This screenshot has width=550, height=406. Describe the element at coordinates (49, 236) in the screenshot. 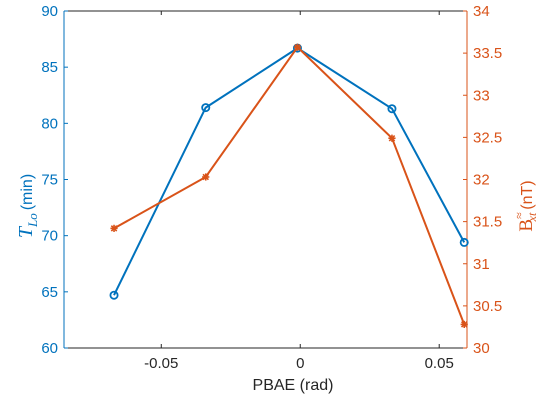

I see `left-y-tick-label: 70` at that location.